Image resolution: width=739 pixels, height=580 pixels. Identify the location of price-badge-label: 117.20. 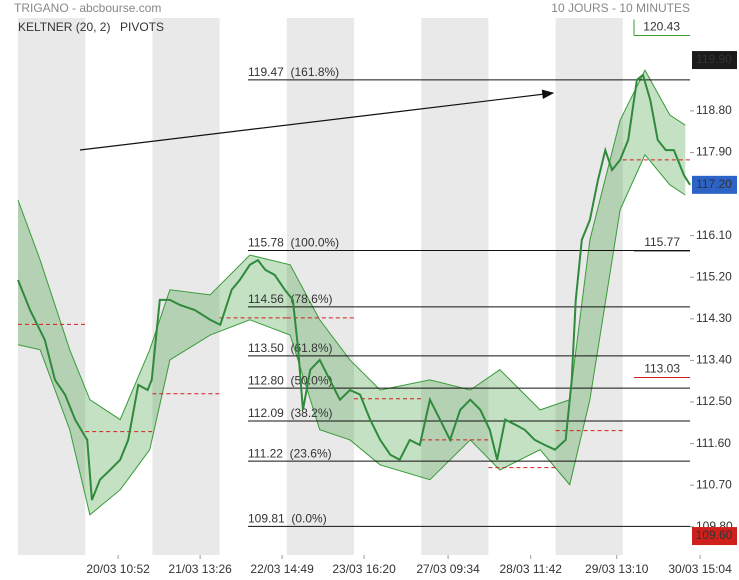
(714, 184).